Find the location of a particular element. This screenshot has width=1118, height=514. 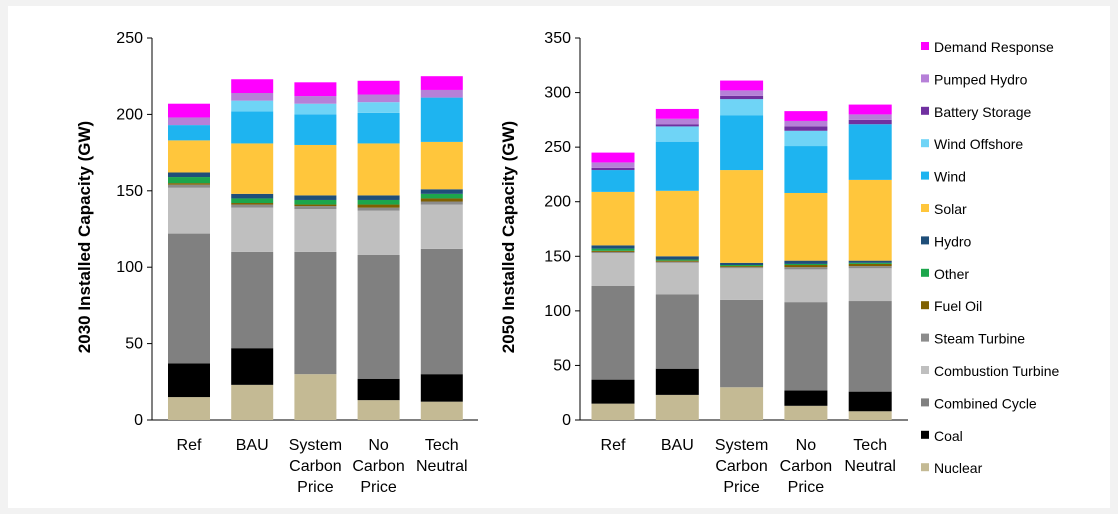

y-axis-title: 2030 Installed Capacity (GW) is located at coordinates (84, 237).